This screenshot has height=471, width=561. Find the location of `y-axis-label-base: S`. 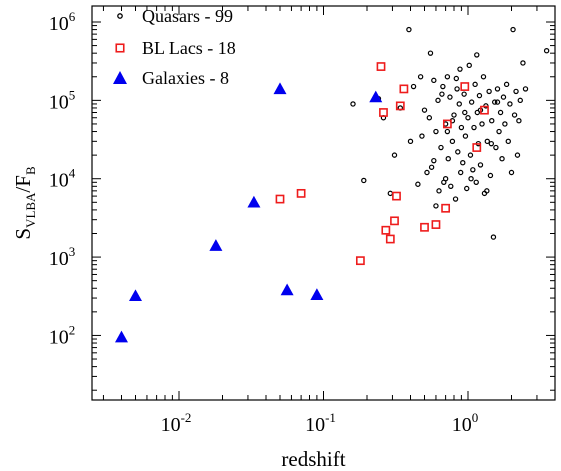

y-axis-label-base: S is located at coordinates (23, 234).